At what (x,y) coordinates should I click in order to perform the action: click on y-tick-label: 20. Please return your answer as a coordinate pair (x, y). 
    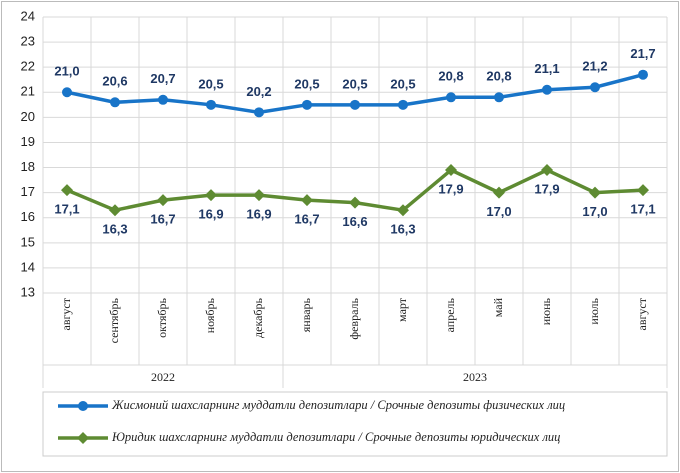
    Looking at the image, I should click on (28, 116).